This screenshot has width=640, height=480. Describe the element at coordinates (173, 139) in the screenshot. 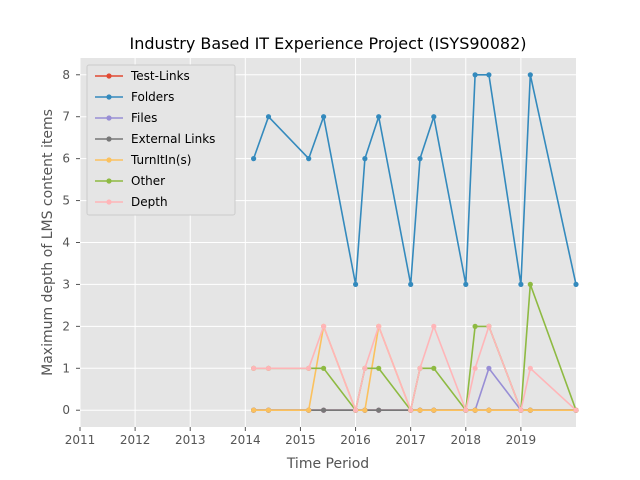

I see `legend-label: External Links` at that location.